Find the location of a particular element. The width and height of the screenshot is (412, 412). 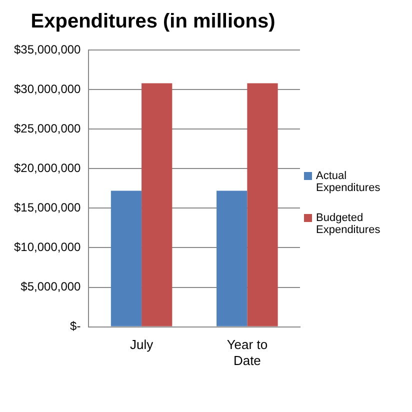

y-tick-label: $30,000,000 is located at coordinates (48, 89).